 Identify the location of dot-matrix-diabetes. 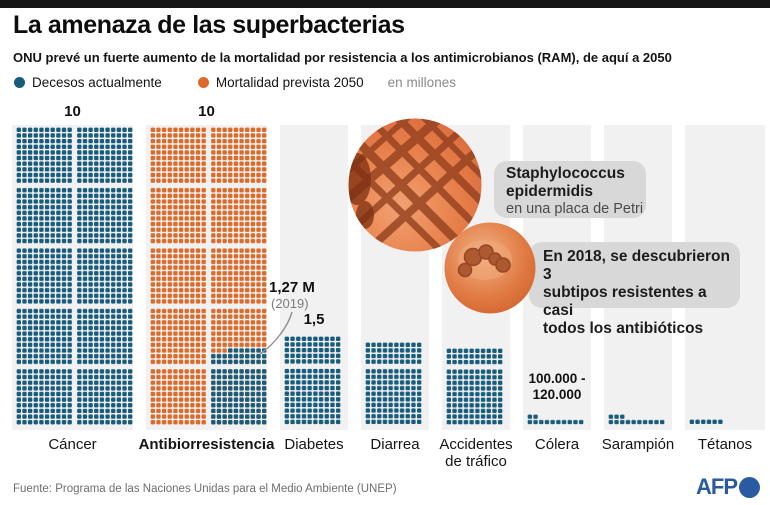
(312, 380).